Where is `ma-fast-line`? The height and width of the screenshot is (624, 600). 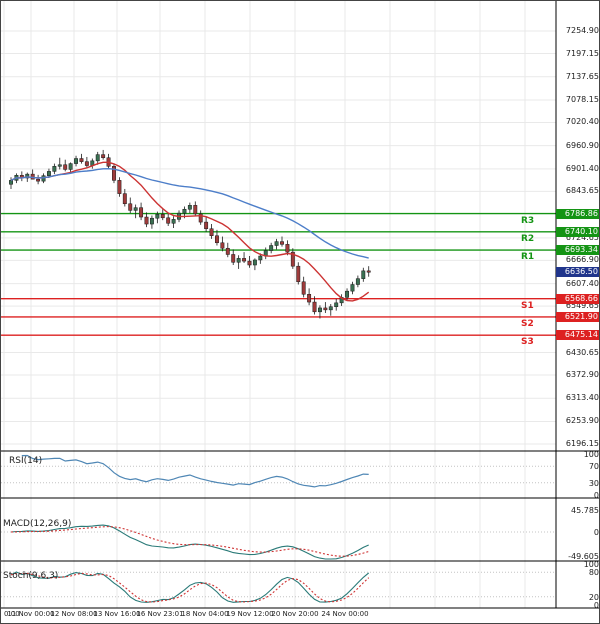 ma-fast-line is located at coordinates (190, 231).